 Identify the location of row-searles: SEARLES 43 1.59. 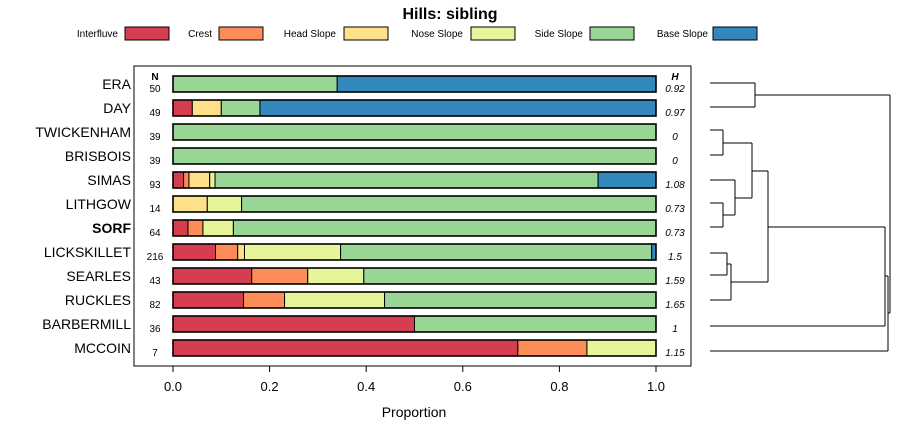
(375, 277).